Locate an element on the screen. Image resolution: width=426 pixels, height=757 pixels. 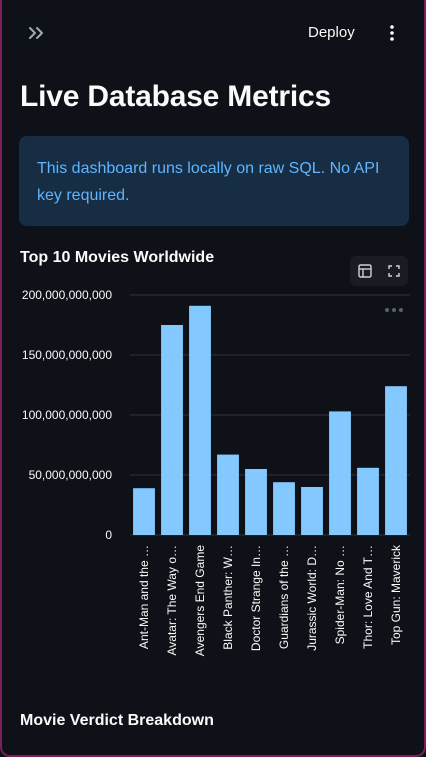
page-title: Live Database Metrics is located at coordinates (175, 96).